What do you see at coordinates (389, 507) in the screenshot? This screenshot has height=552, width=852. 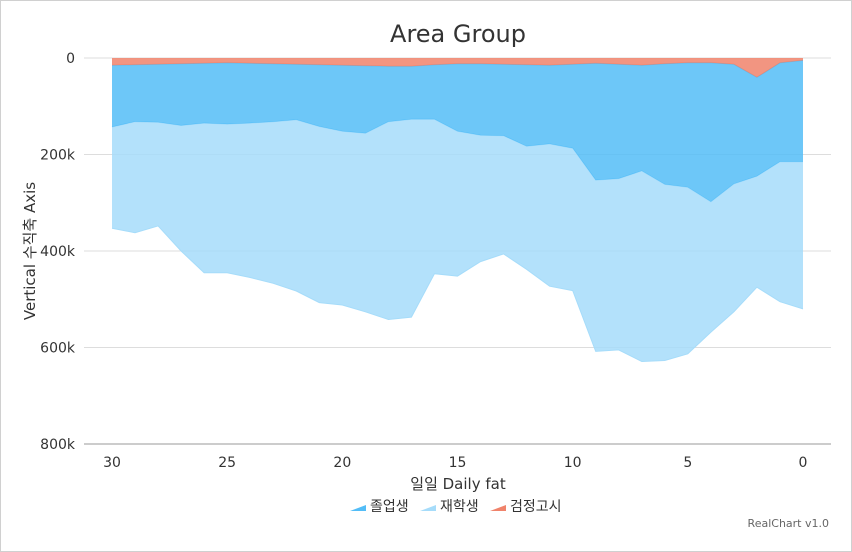 I see `legend-label: 졸업생` at bounding box center [389, 507].